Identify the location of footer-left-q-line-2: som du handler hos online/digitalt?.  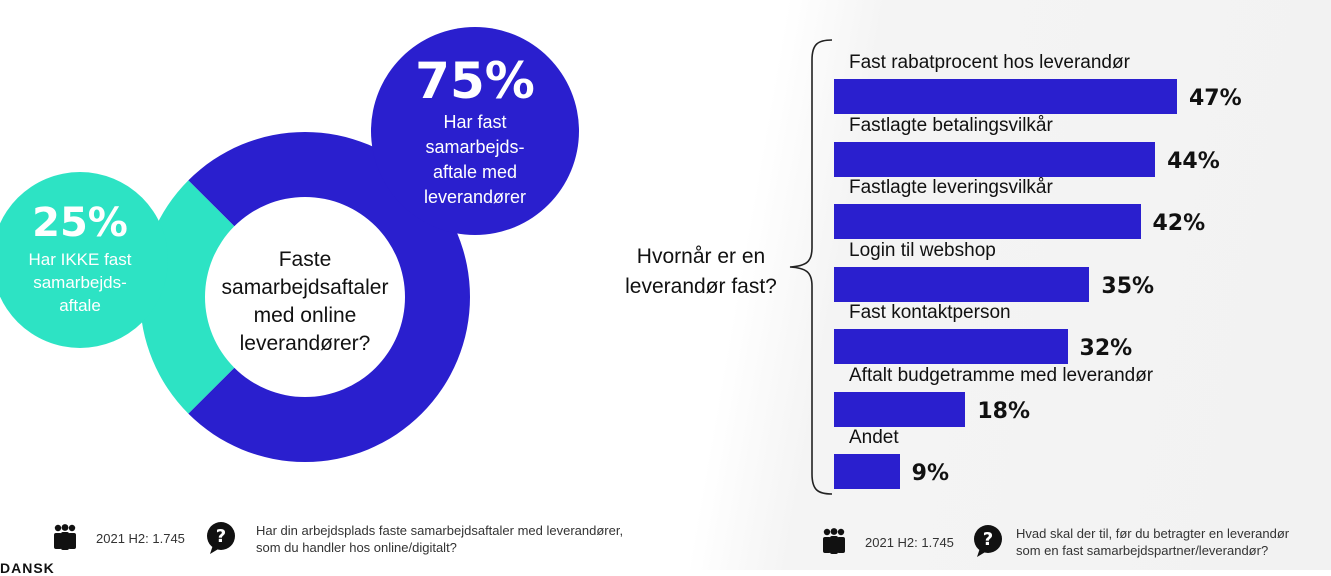
(356, 547).